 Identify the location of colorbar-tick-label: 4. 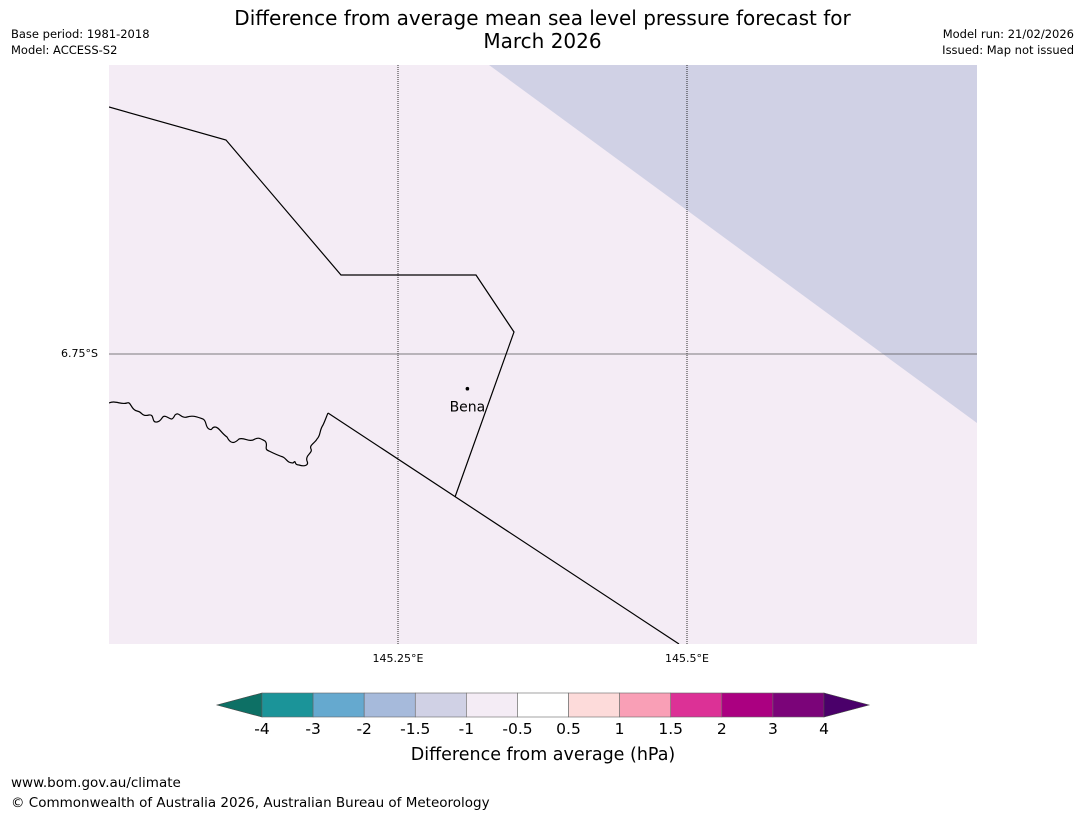
(824, 729).